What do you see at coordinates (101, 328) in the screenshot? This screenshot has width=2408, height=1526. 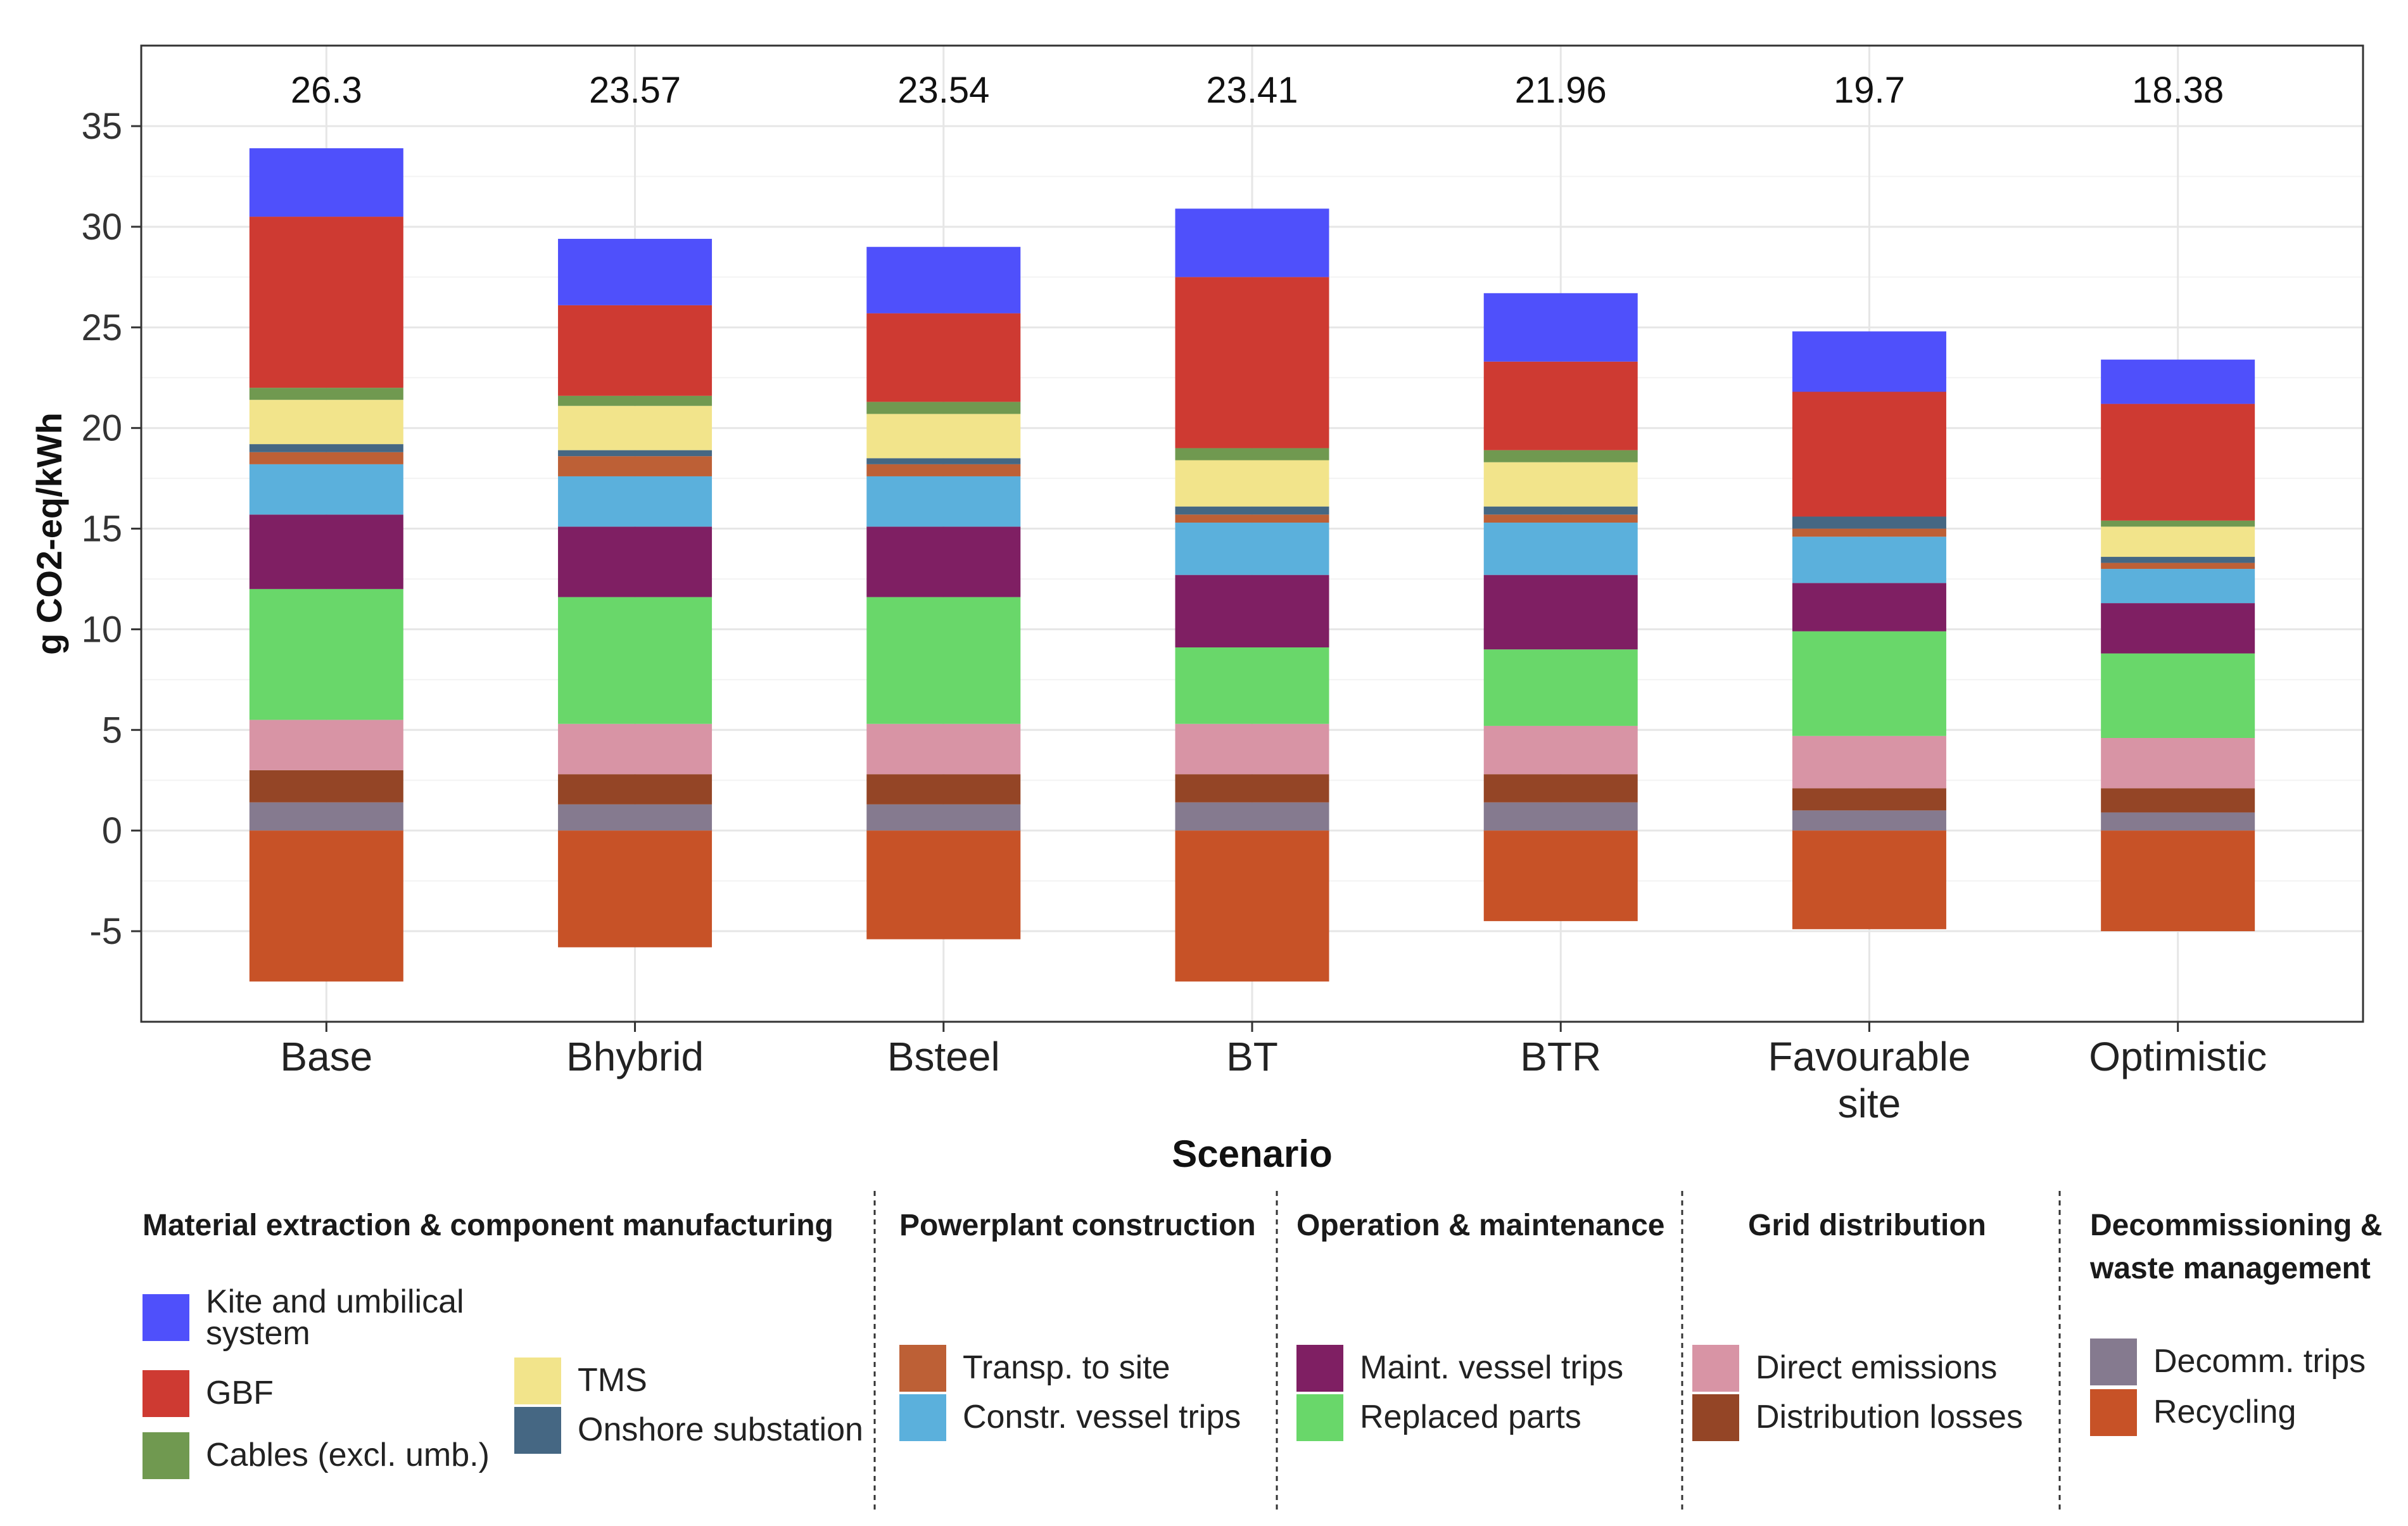 I see `y-tick-label: 25` at bounding box center [101, 328].